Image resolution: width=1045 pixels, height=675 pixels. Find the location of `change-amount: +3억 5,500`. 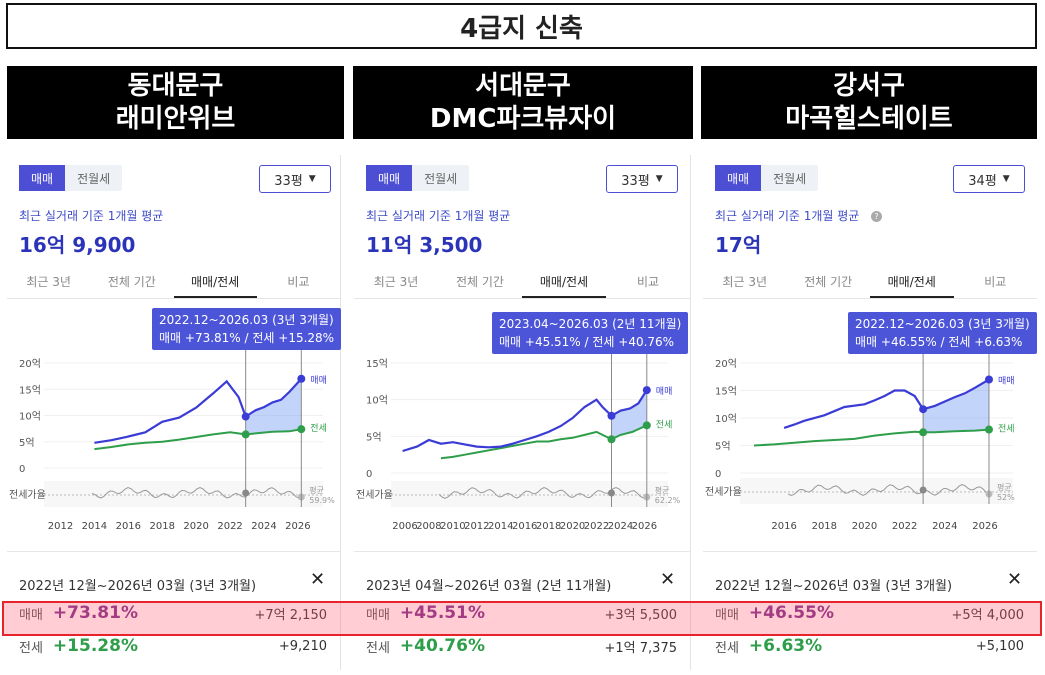

change-amount: +3억 5,500 is located at coordinates (640, 615).